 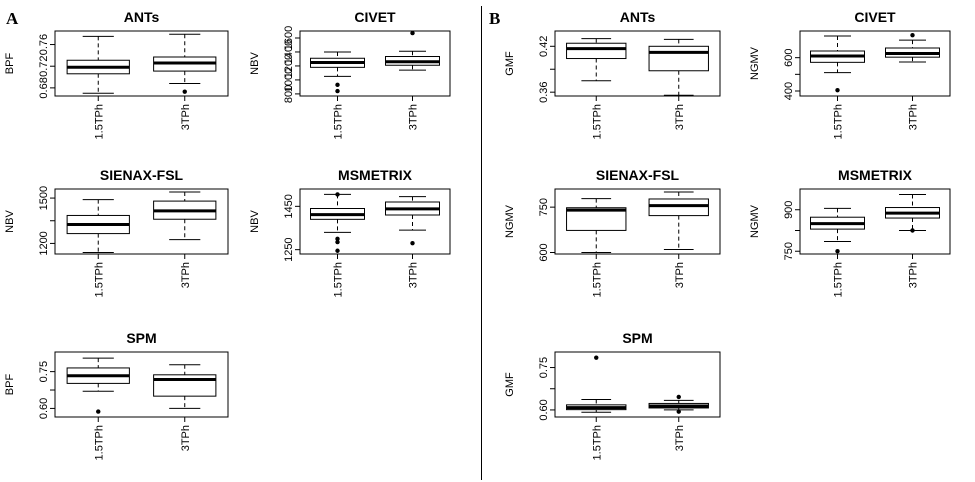 I want to click on y-tick-label: 0.76, so click(x=44, y=44).